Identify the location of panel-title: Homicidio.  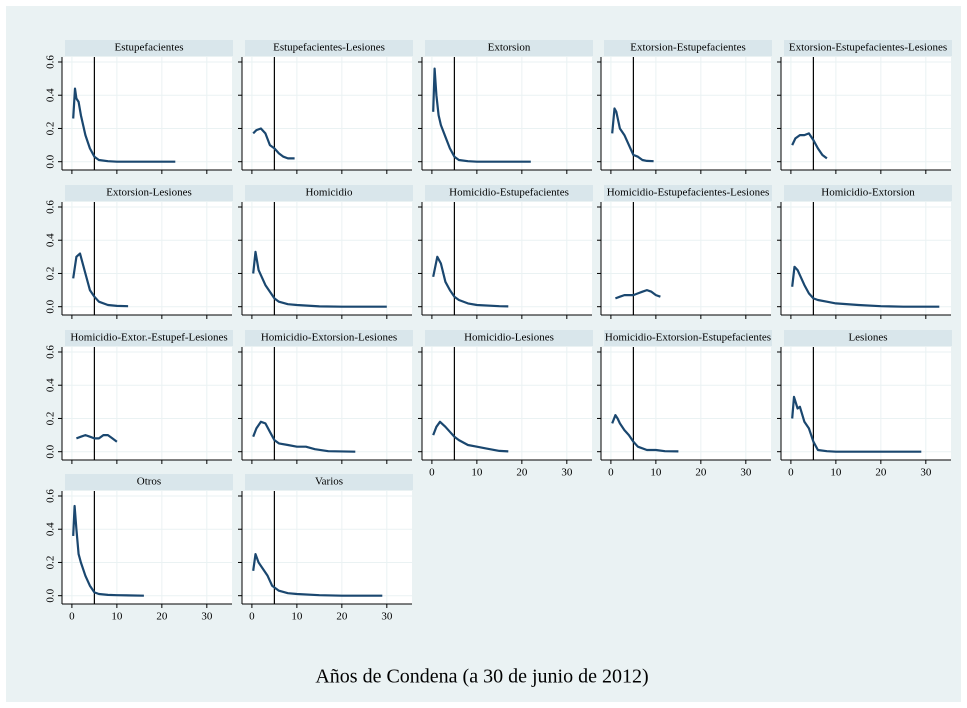
(329, 193).